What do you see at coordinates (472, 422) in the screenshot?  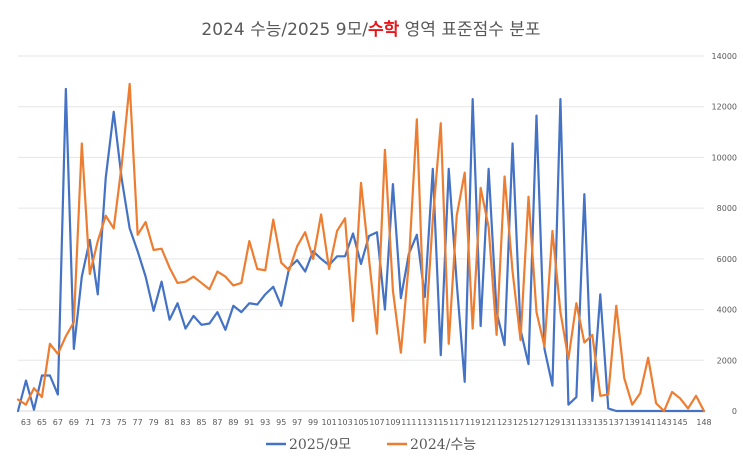 I see `x-tick-label: 119` at bounding box center [472, 422].